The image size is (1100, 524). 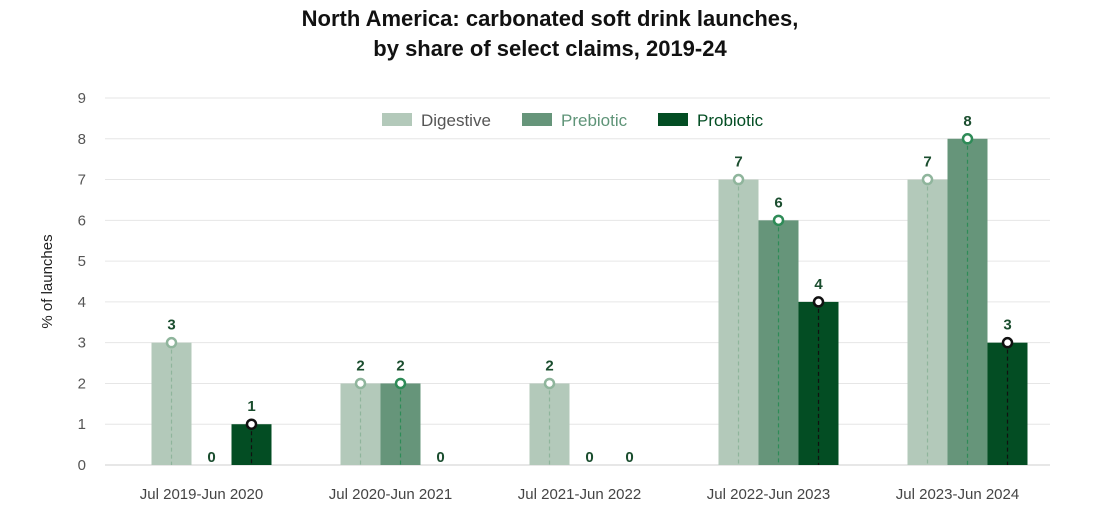 What do you see at coordinates (957, 494) in the screenshot?
I see `x-tick-label: Jul 2023-Jun 2024` at bounding box center [957, 494].